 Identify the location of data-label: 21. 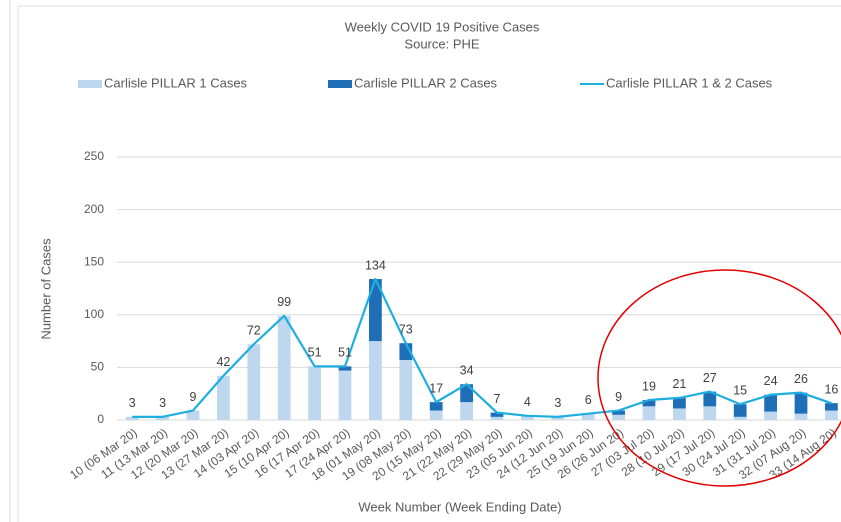
(679, 384).